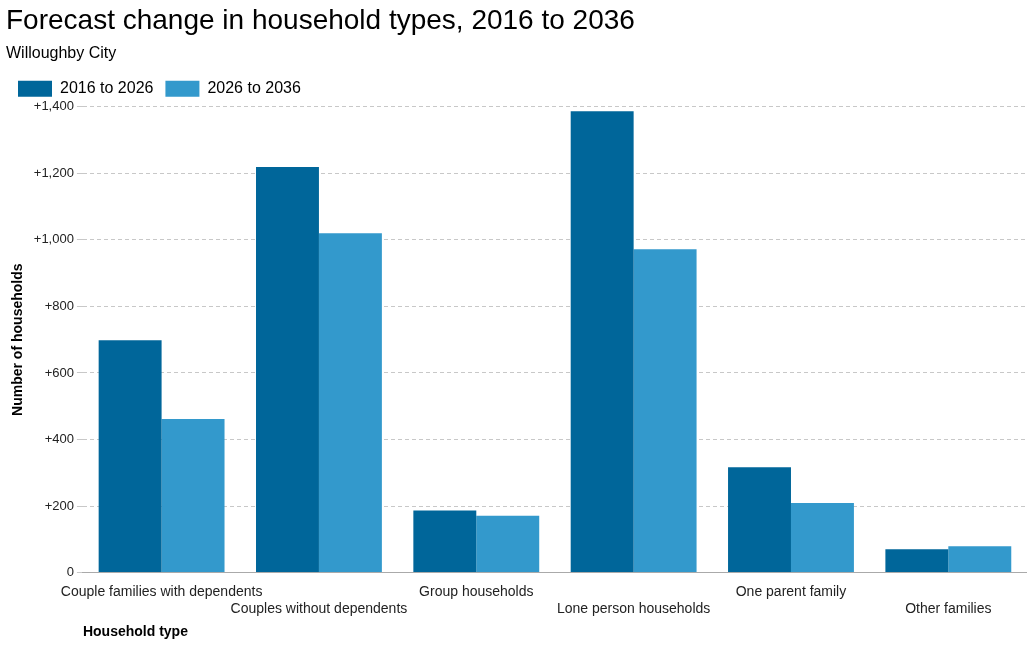 This screenshot has height=645, width=1027. What do you see at coordinates (476, 590) in the screenshot?
I see `x-tick-label: Group households` at bounding box center [476, 590].